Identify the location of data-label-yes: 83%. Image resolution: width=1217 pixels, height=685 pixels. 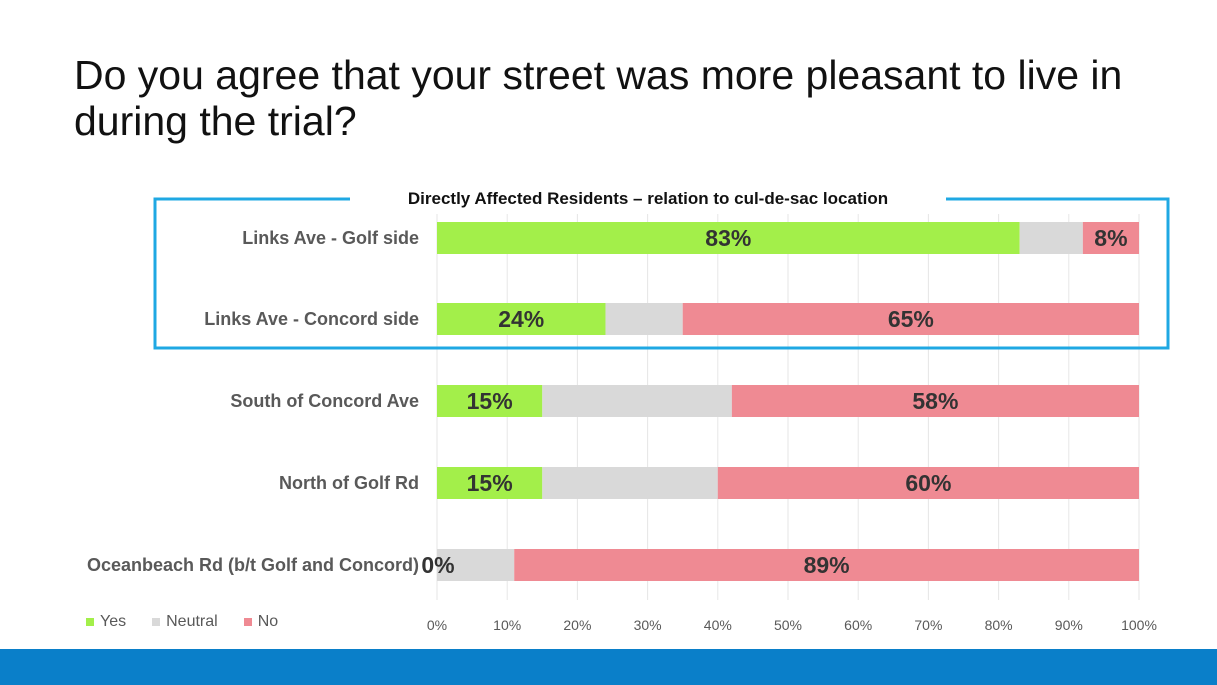
(728, 238).